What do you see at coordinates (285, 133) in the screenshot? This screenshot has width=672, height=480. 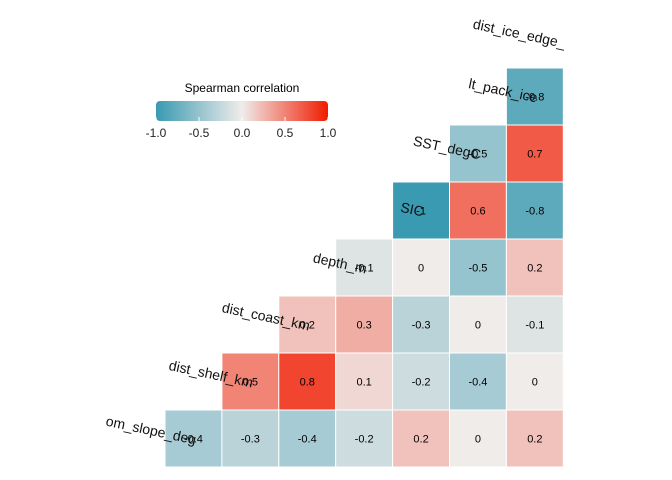 I see `legend-tick-label: 0.5` at bounding box center [285, 133].